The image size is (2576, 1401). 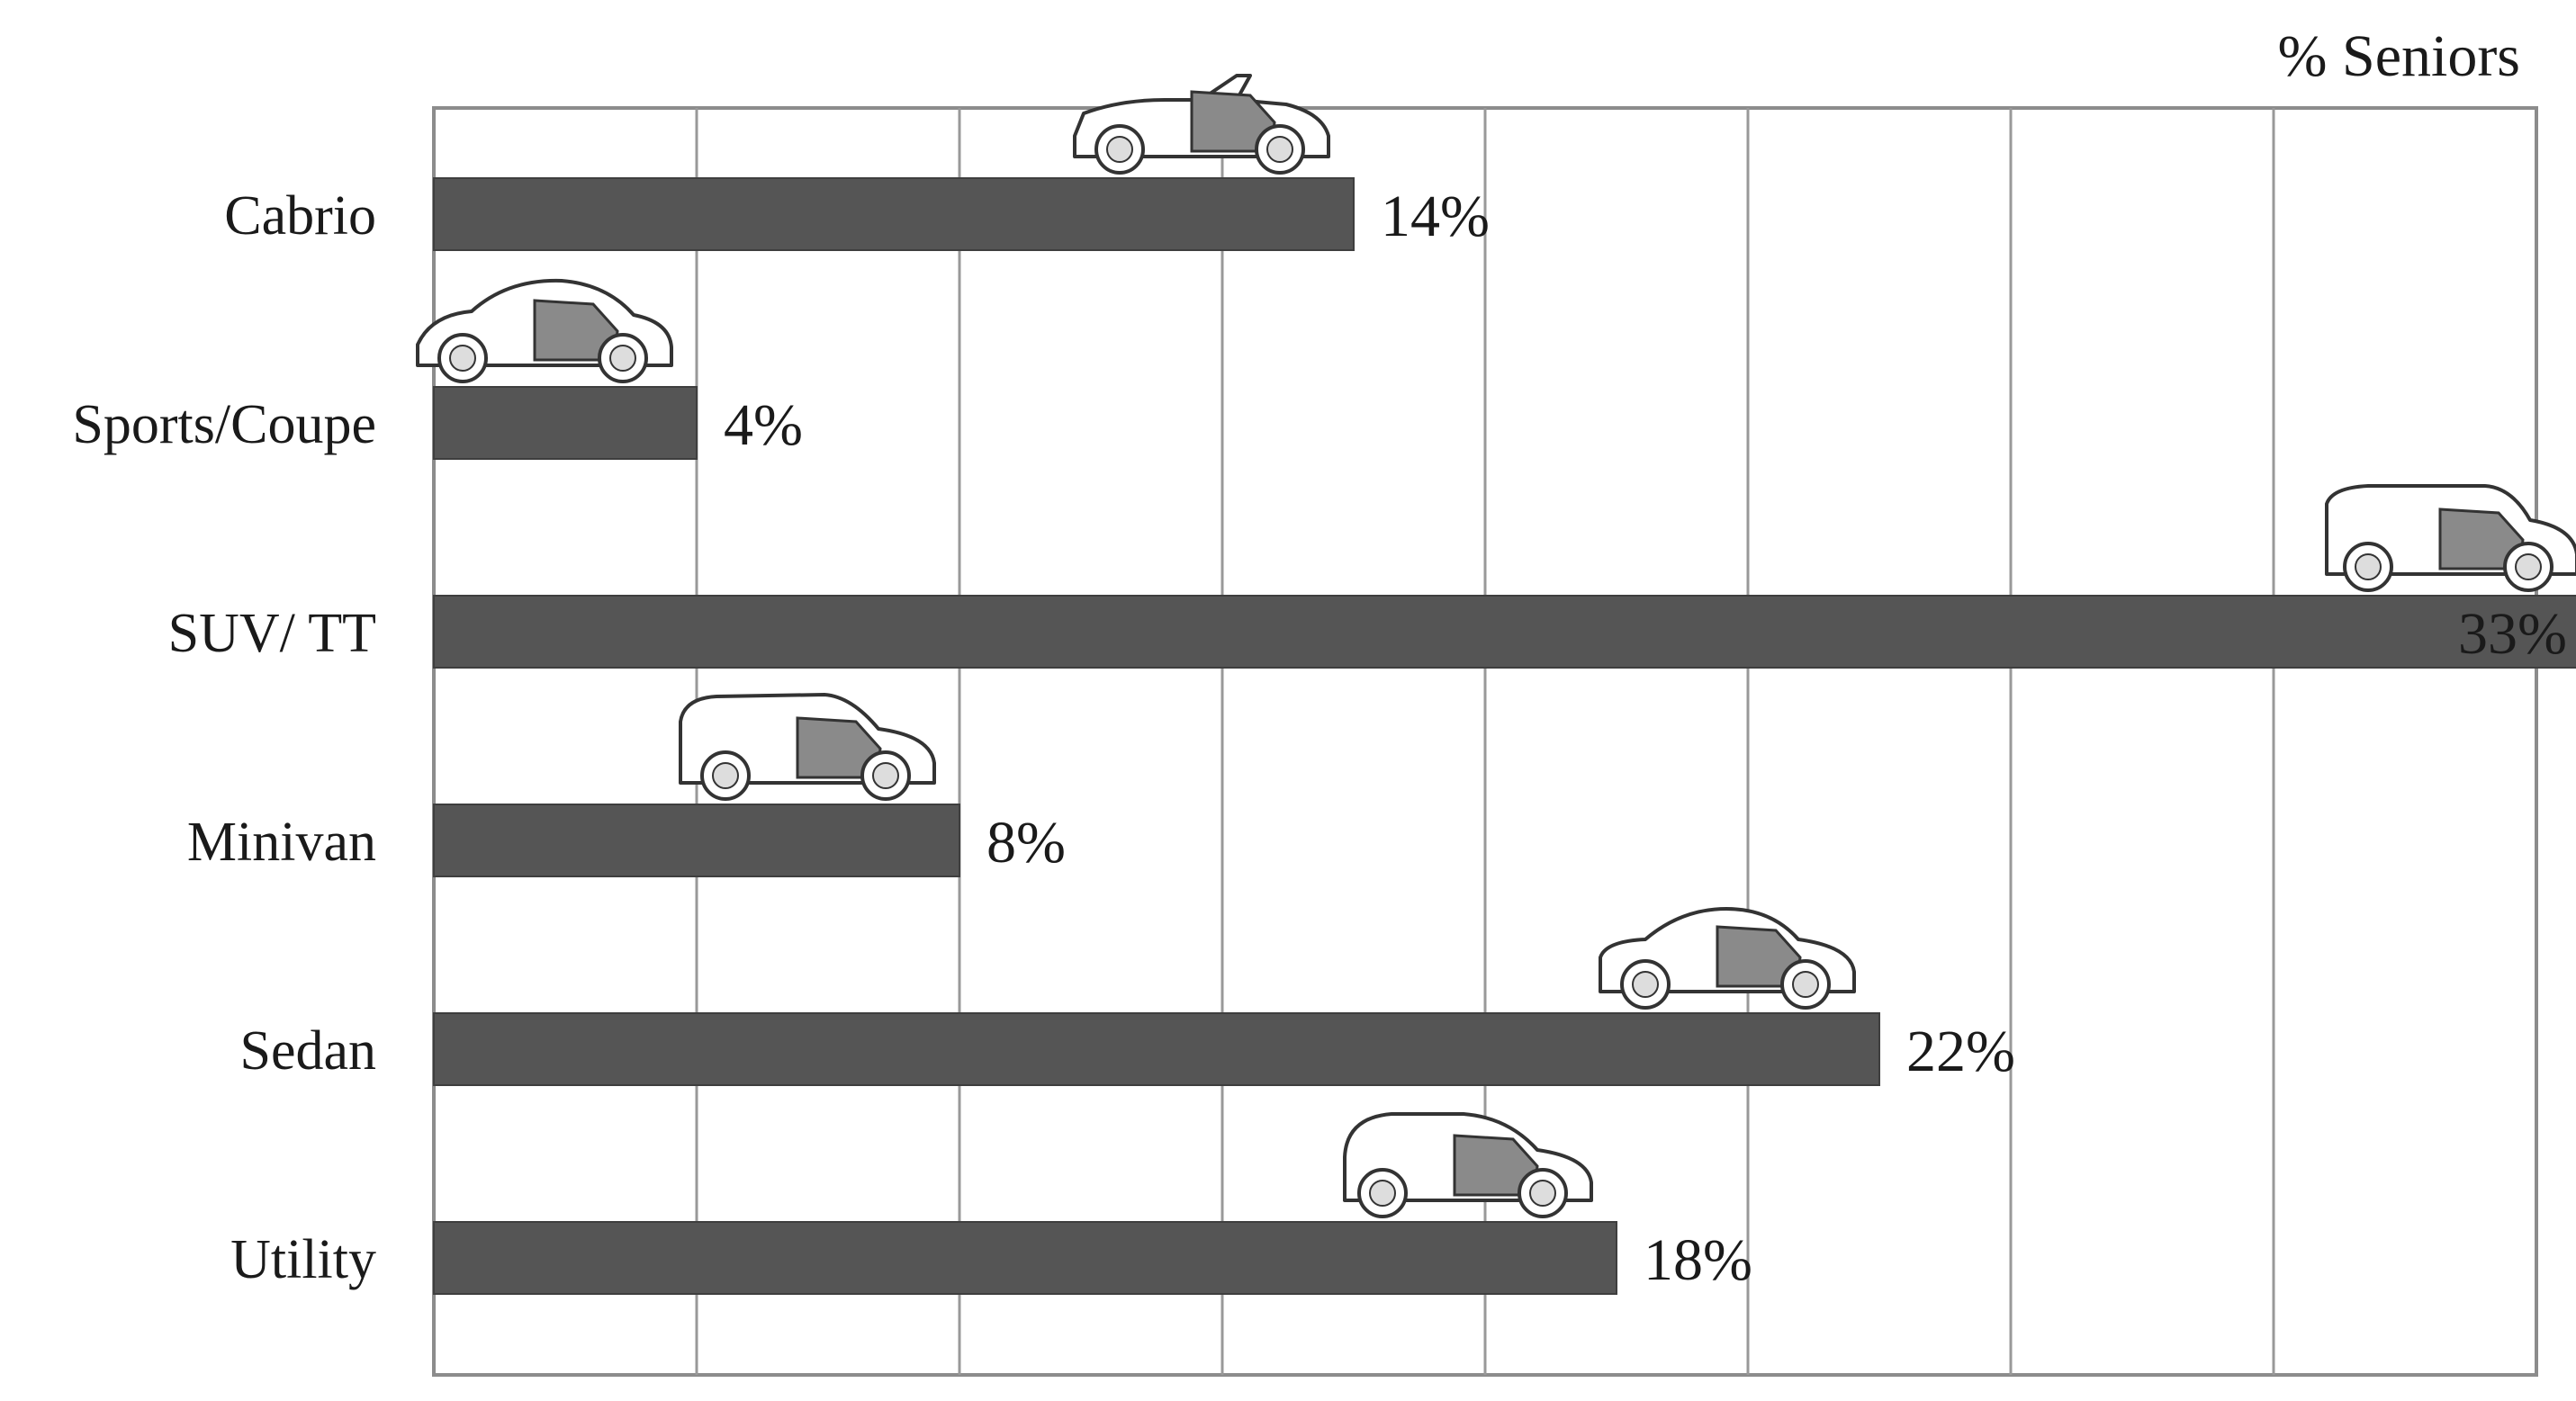 I want to click on hatchback-car-icon, so click(x=1468, y=1165).